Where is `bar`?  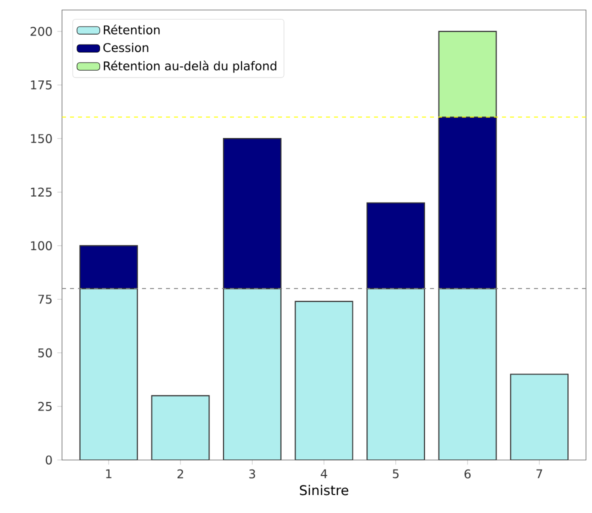 bar is located at coordinates (539, 417).